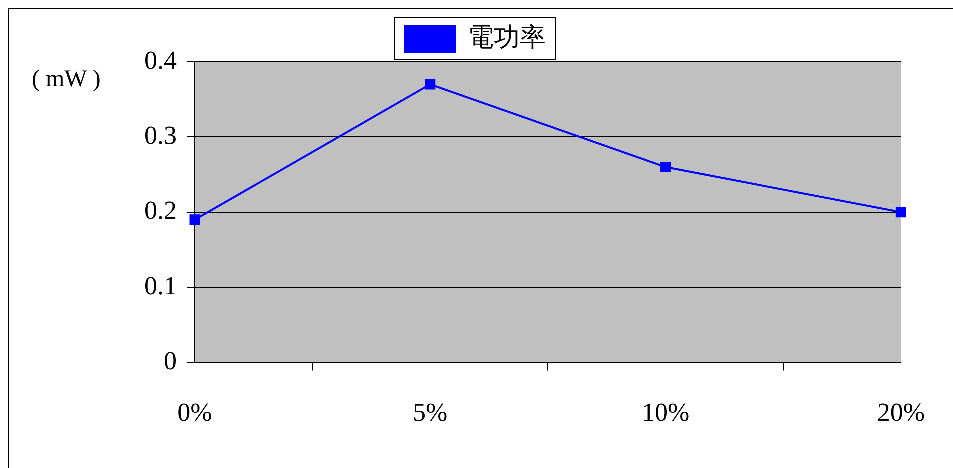 The height and width of the screenshot is (468, 953). I want to click on x-tick-label: 20%, so click(901, 413).